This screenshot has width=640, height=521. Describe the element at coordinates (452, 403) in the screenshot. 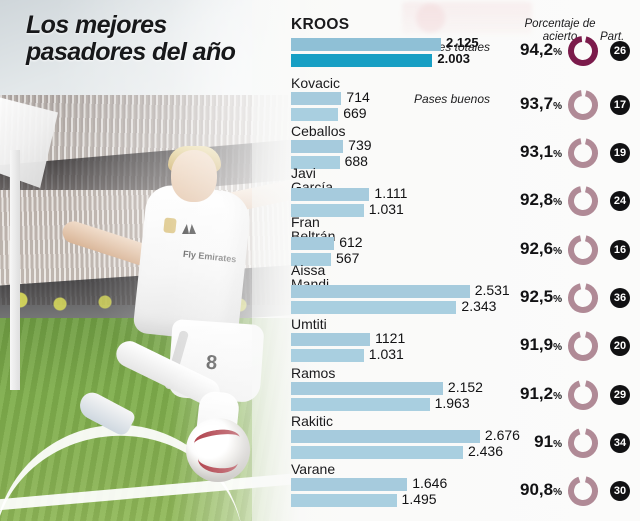

I see `value-good-passes: 1.963` at that location.